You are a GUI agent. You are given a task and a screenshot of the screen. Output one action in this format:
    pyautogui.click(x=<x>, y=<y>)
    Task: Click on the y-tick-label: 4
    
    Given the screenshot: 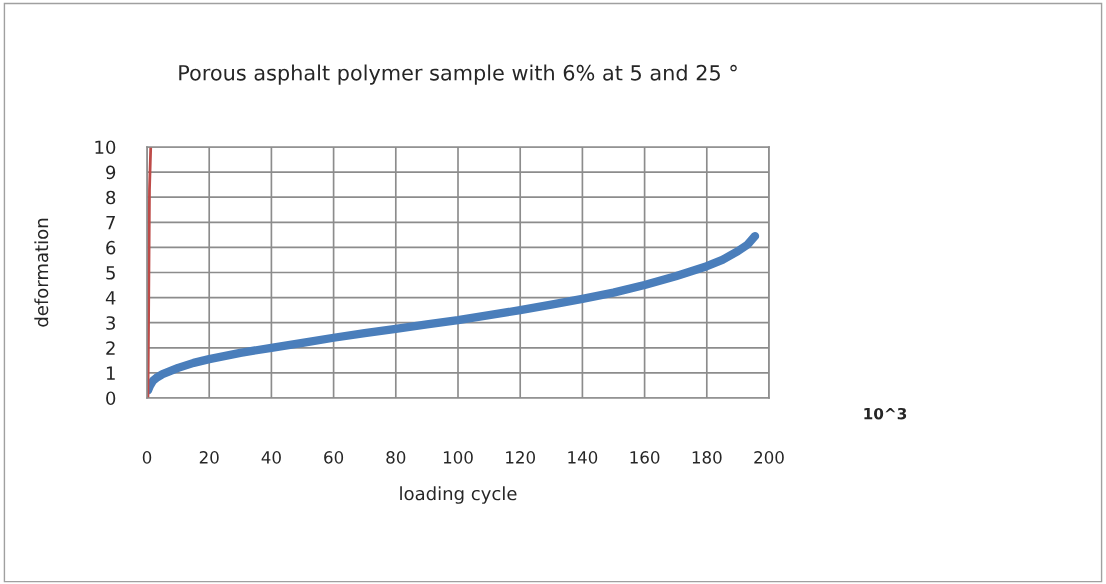 What is the action you would take?
    pyautogui.click(x=110, y=298)
    